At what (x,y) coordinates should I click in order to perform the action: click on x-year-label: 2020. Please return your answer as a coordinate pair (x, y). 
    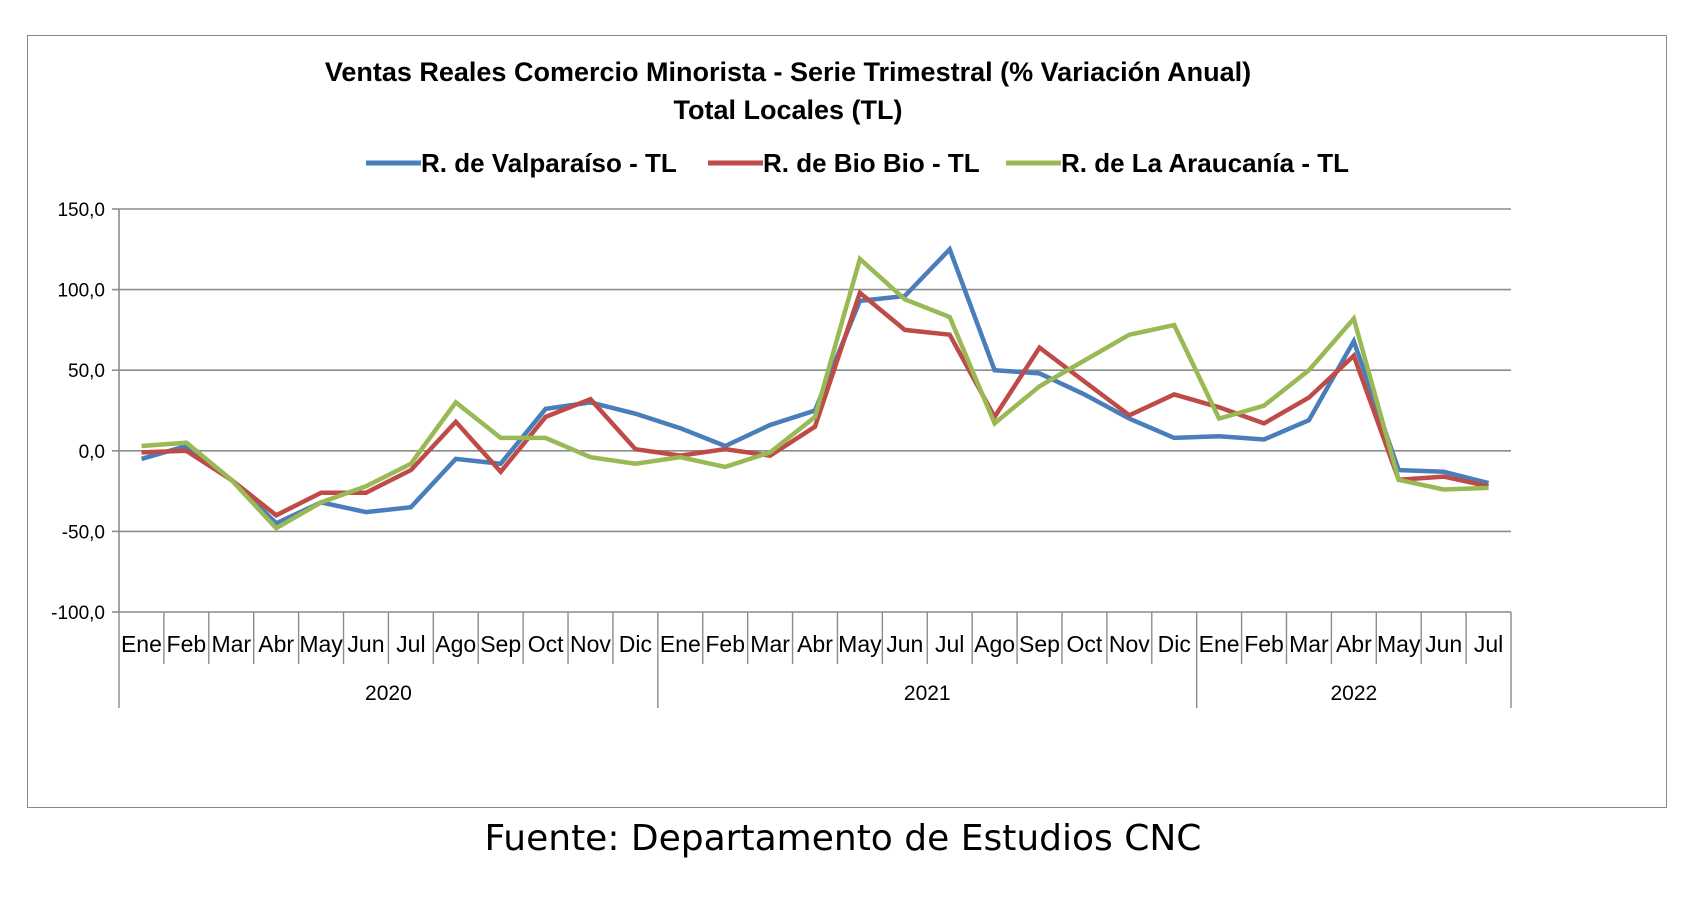
    Looking at the image, I should click on (388, 693).